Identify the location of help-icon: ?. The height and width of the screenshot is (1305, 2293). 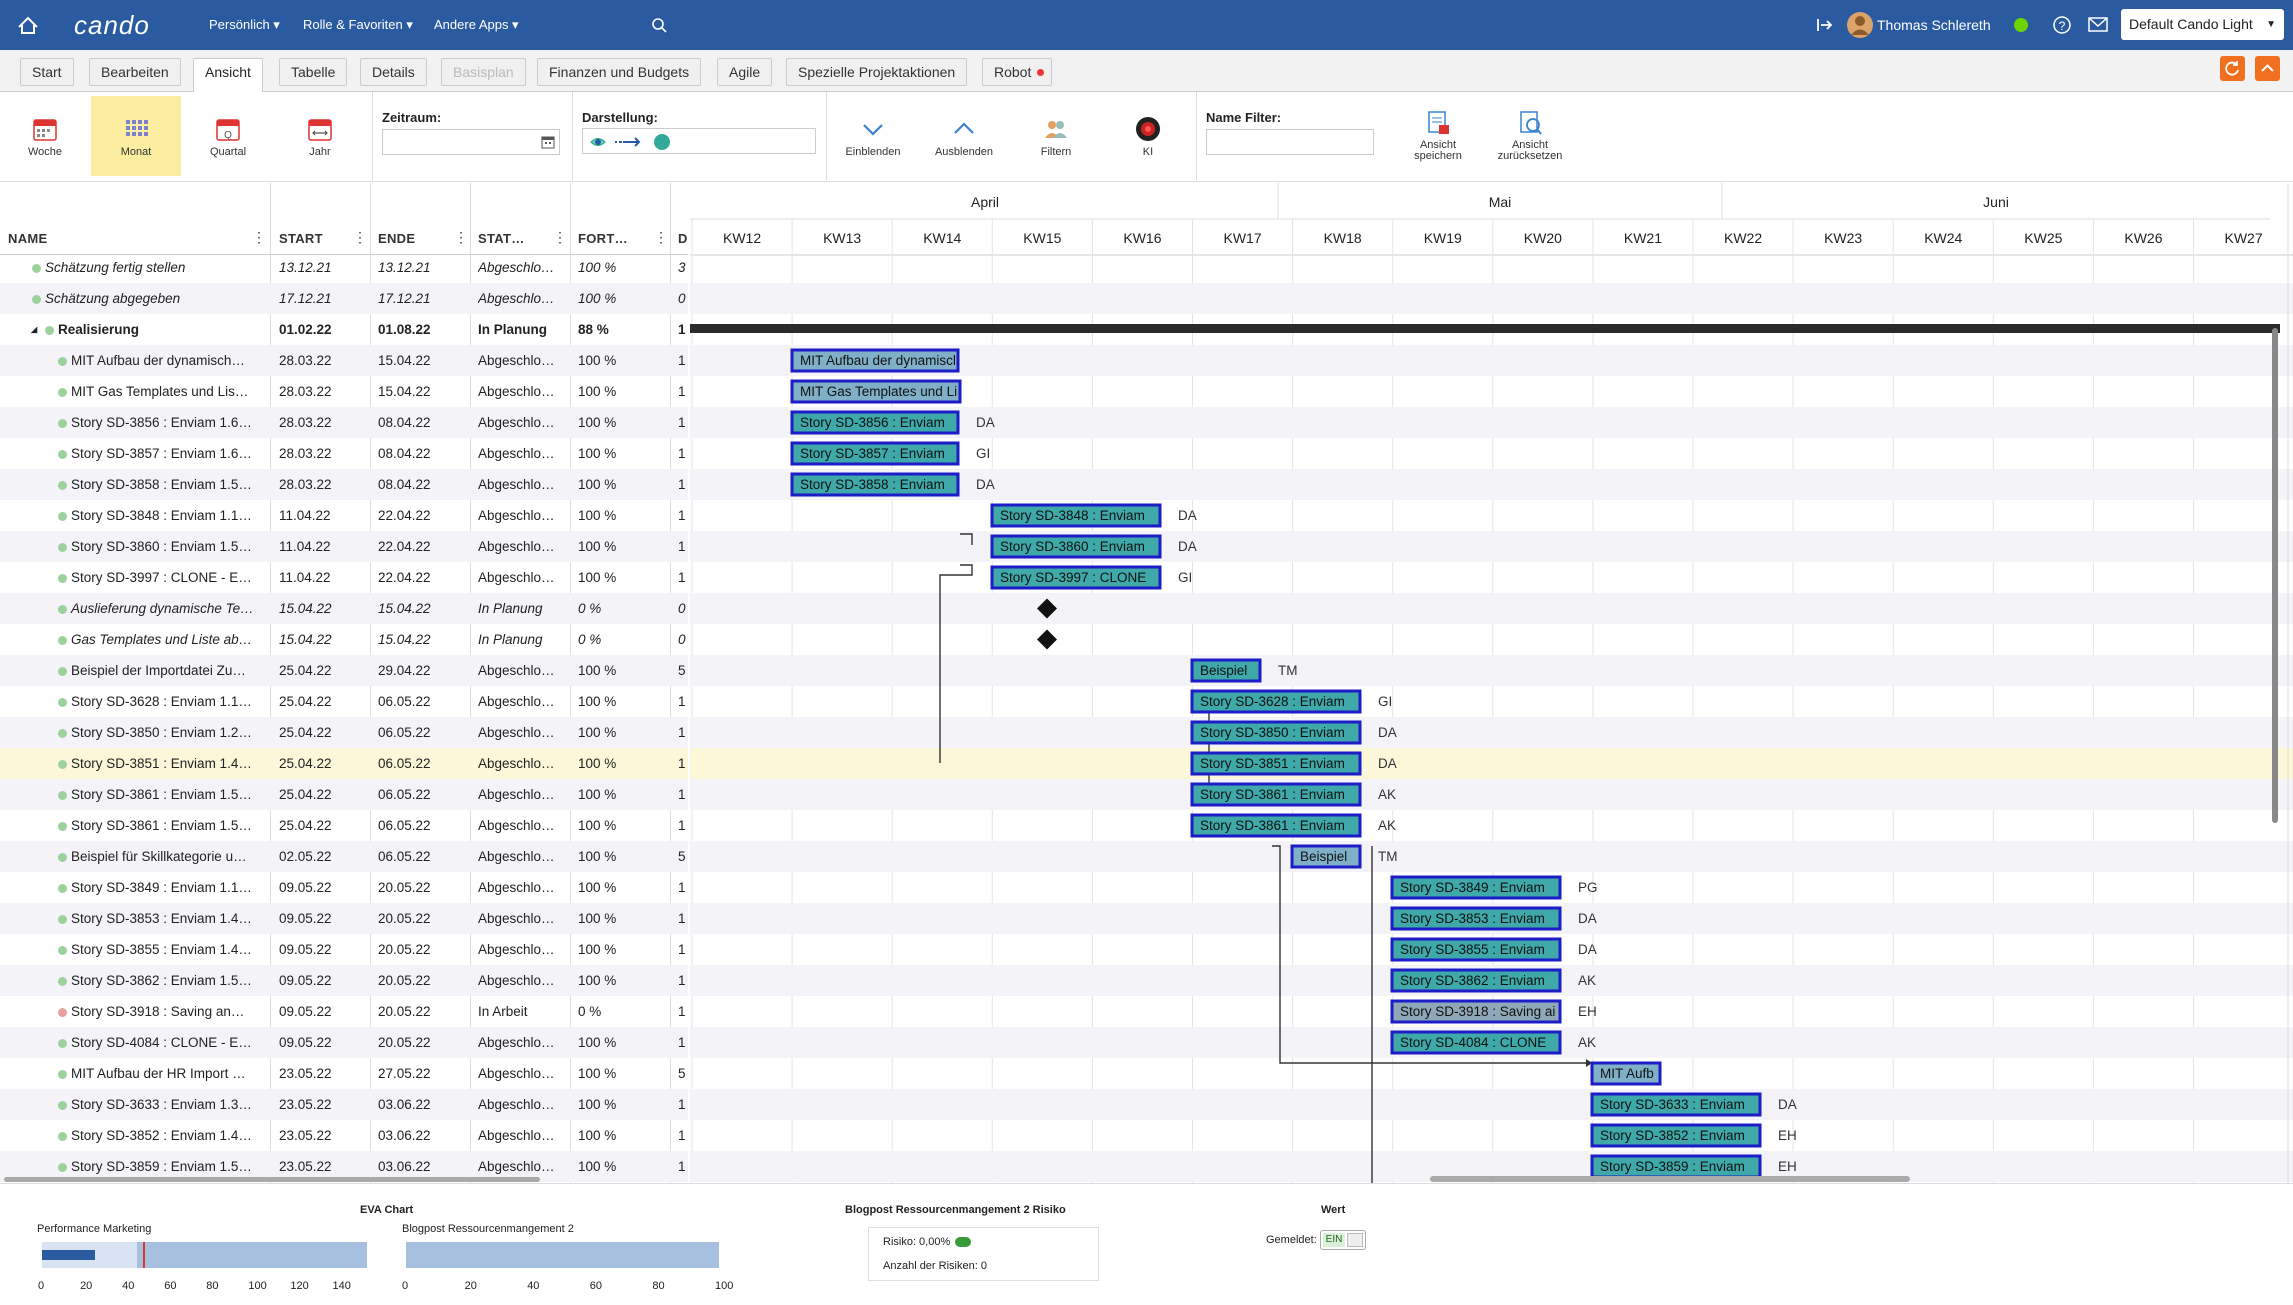
(2062, 25).